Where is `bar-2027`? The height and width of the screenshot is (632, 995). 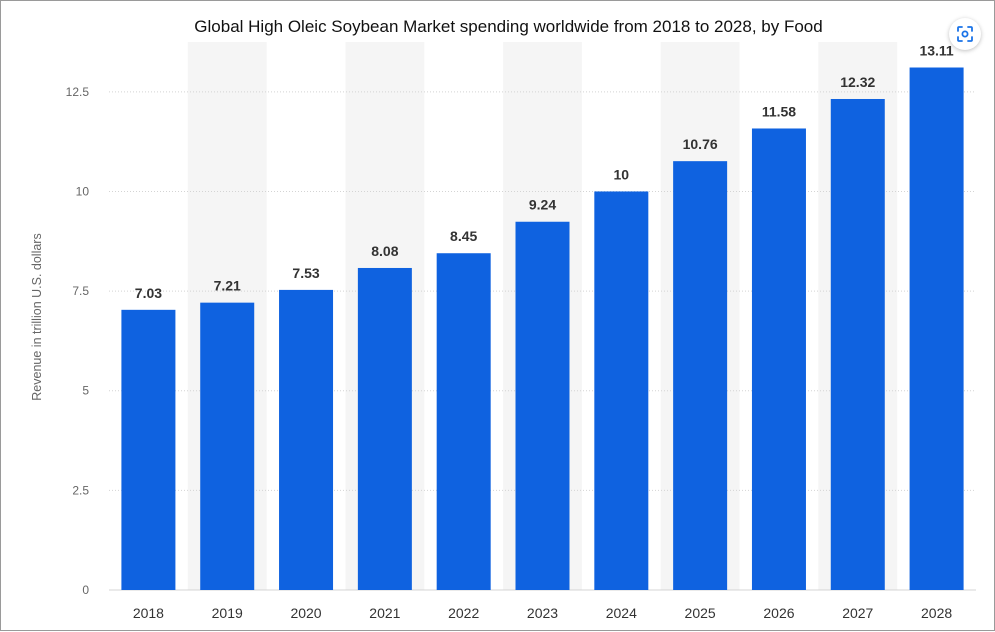
bar-2027 is located at coordinates (857, 344).